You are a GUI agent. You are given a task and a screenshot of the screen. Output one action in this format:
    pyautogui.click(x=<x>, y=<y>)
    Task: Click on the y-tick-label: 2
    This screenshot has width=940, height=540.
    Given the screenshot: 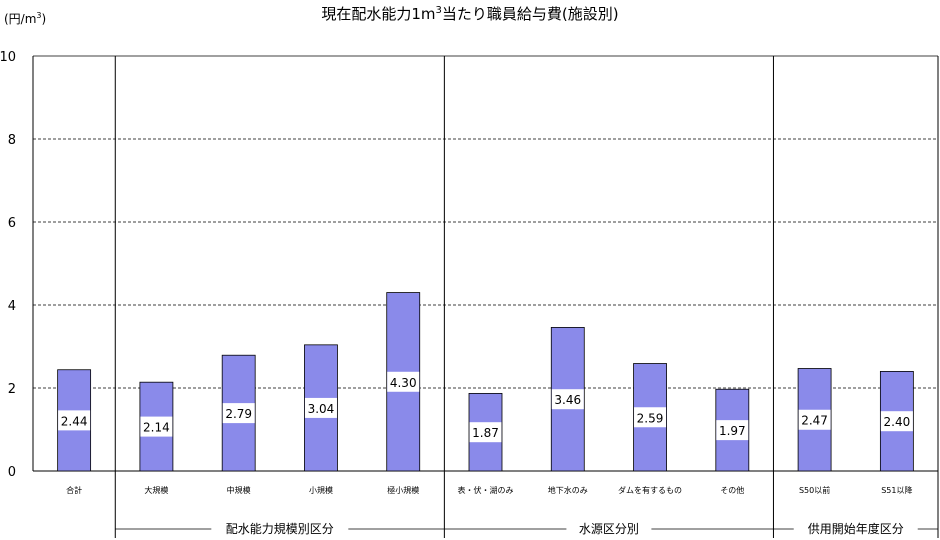 What is the action you would take?
    pyautogui.click(x=12, y=389)
    